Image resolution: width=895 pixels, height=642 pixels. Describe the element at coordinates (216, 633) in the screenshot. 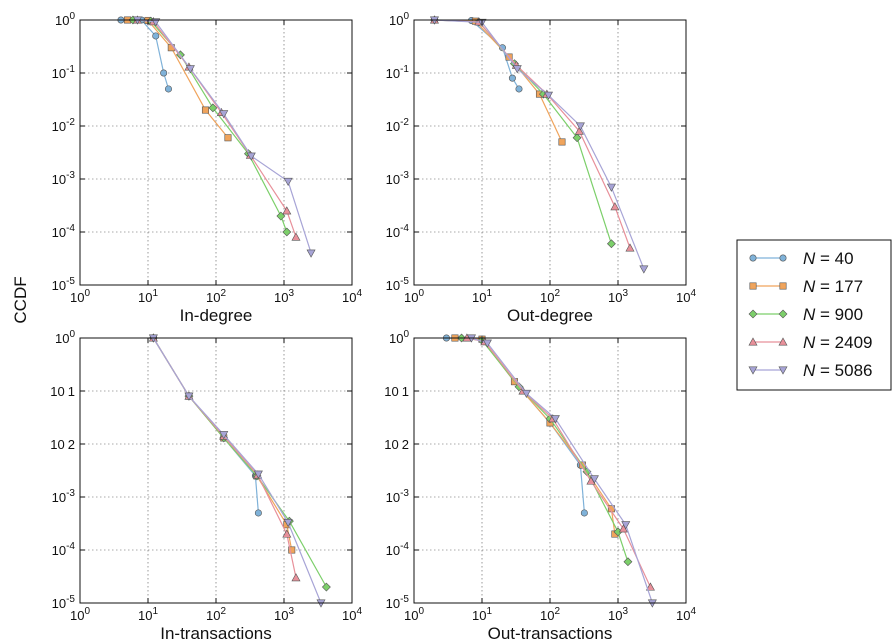

I see `x-axis-label: In-transactions` at that location.